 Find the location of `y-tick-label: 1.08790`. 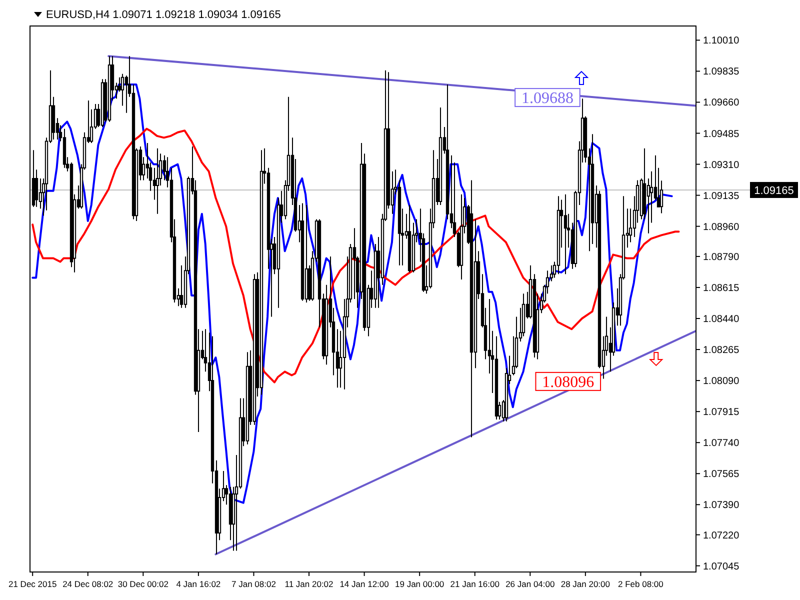

y-tick-label: 1.08790 is located at coordinates (721, 257).